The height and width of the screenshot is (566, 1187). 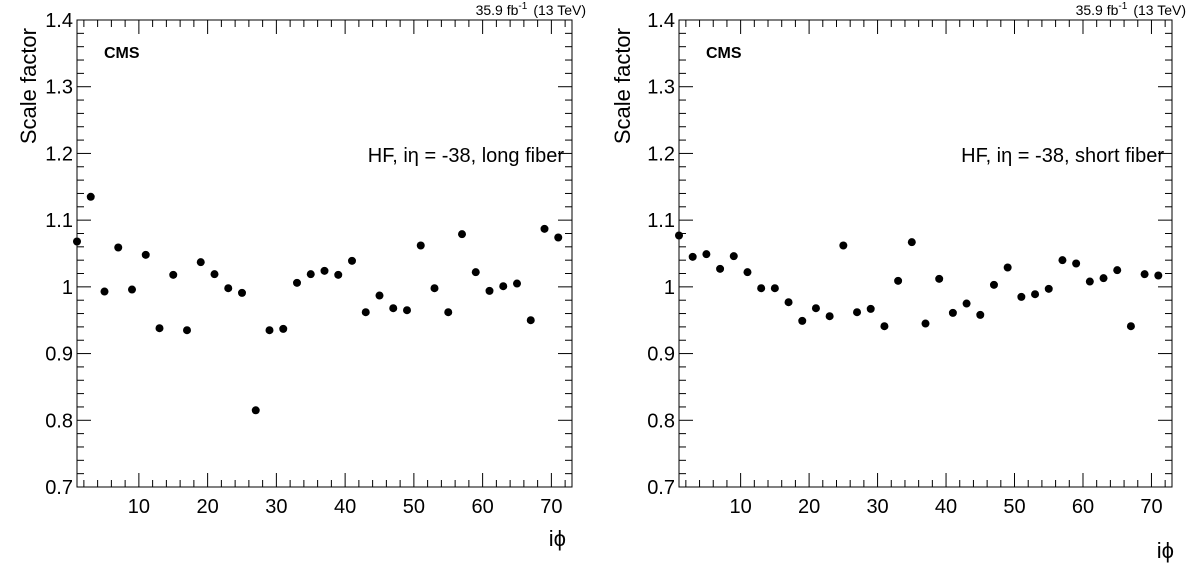 What do you see at coordinates (276, 507) in the screenshot?
I see `x-tick-label: 30` at bounding box center [276, 507].